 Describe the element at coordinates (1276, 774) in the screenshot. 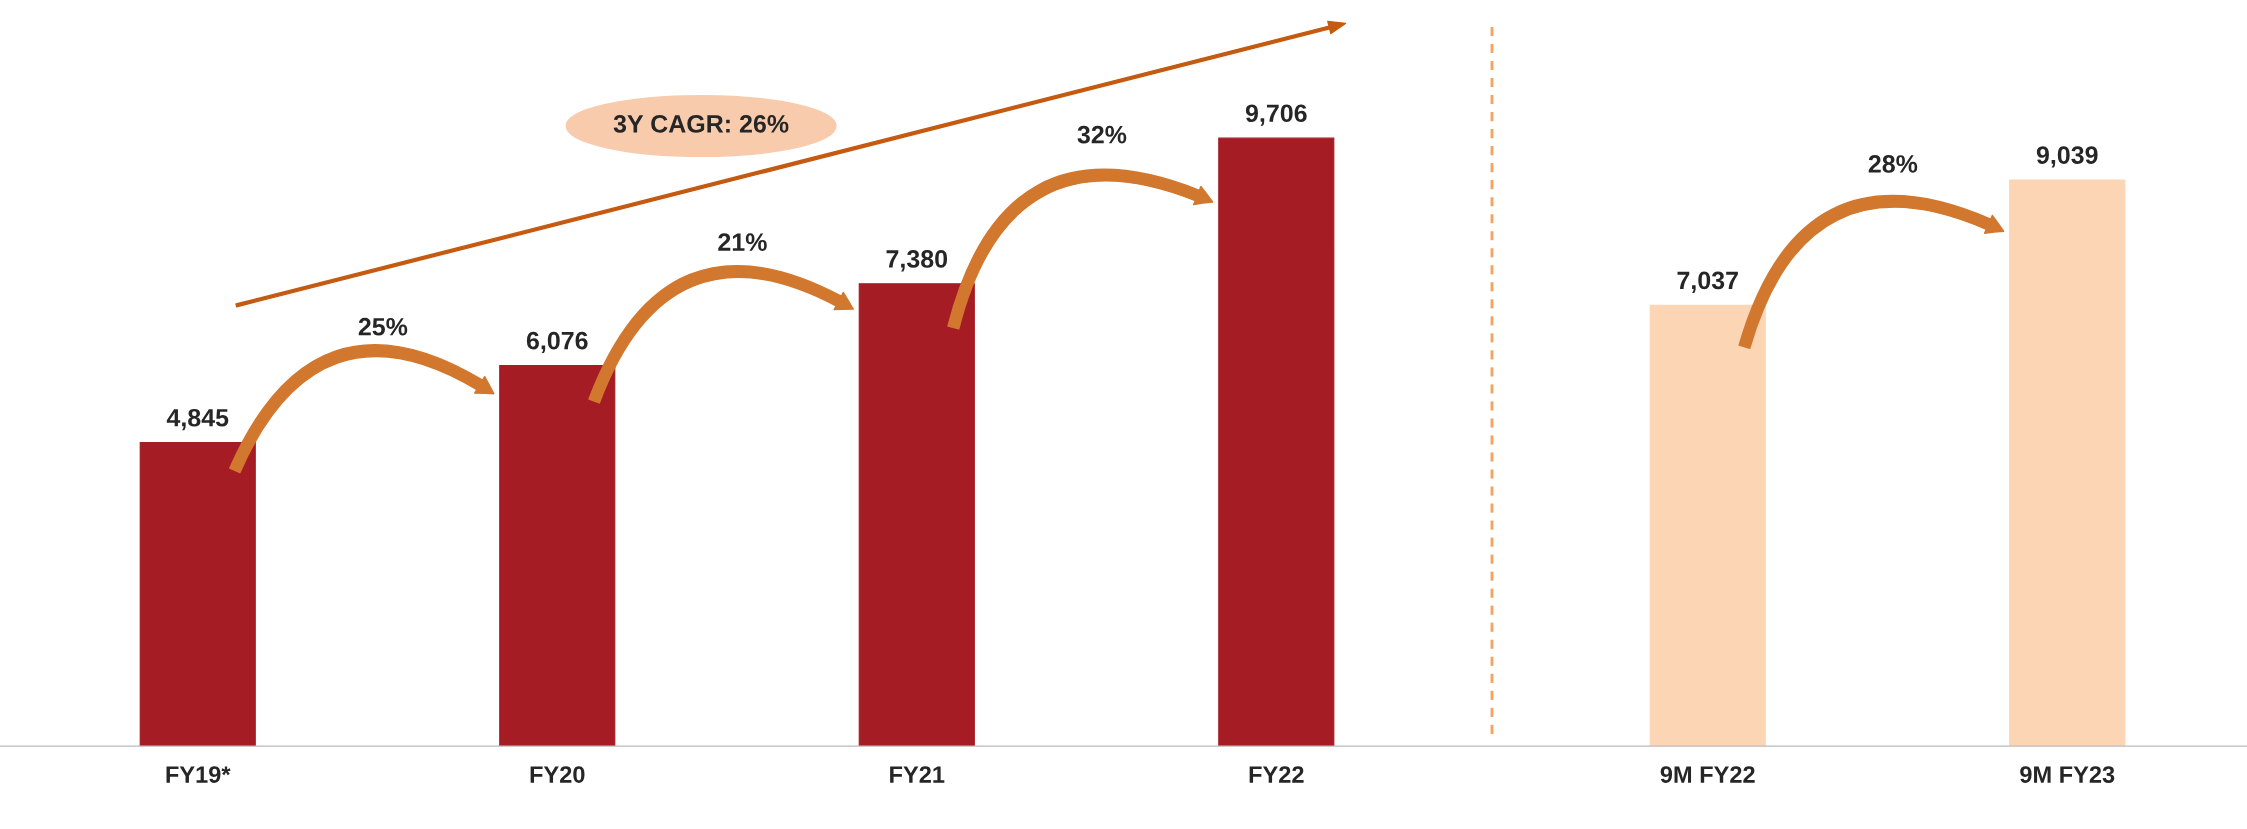

I see `x-tick-label: FY22` at that location.